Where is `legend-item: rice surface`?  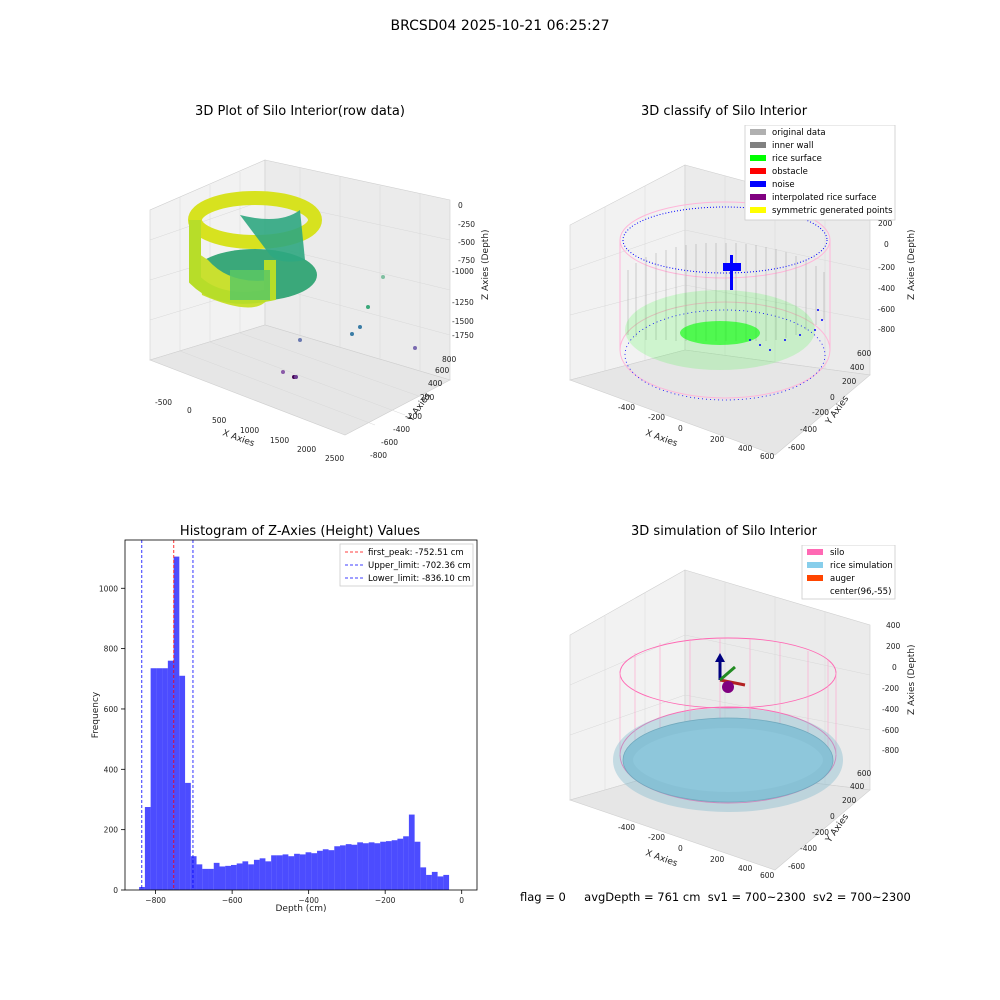
legend-item: rice surface is located at coordinates (797, 159).